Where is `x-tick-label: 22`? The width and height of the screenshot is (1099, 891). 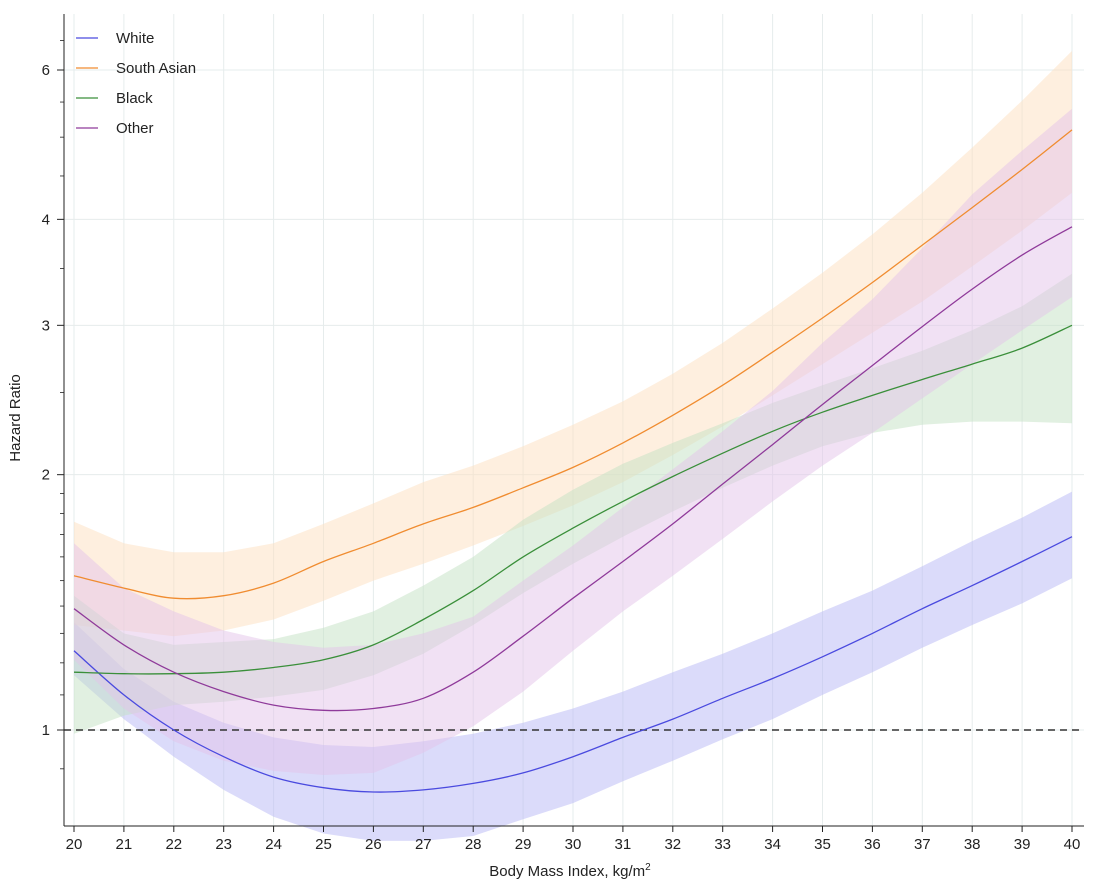
x-tick-label: 22 is located at coordinates (173, 844).